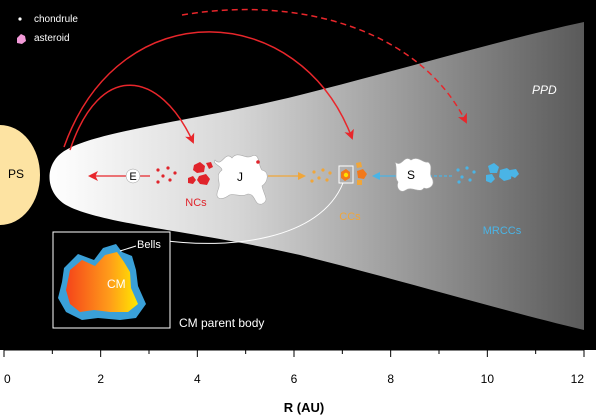  I want to click on rim-label-leader, so click(128, 248).